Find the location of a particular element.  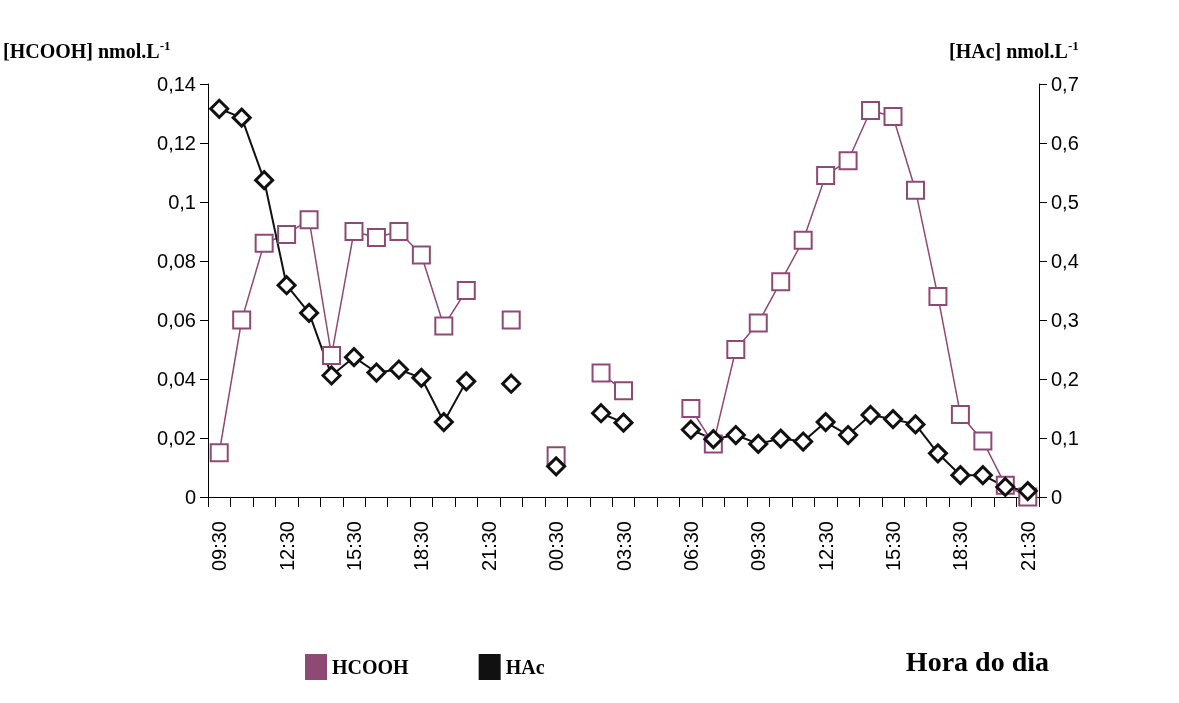

legend-label: HCOOH is located at coordinates (371, 667).